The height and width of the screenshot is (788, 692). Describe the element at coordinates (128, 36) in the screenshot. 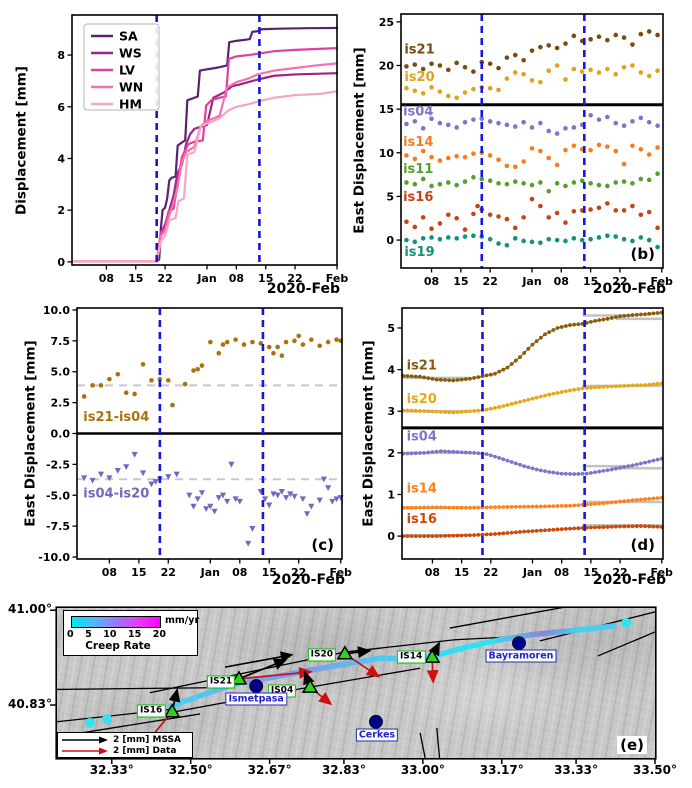

I see `legend-label-SA: SA` at that location.